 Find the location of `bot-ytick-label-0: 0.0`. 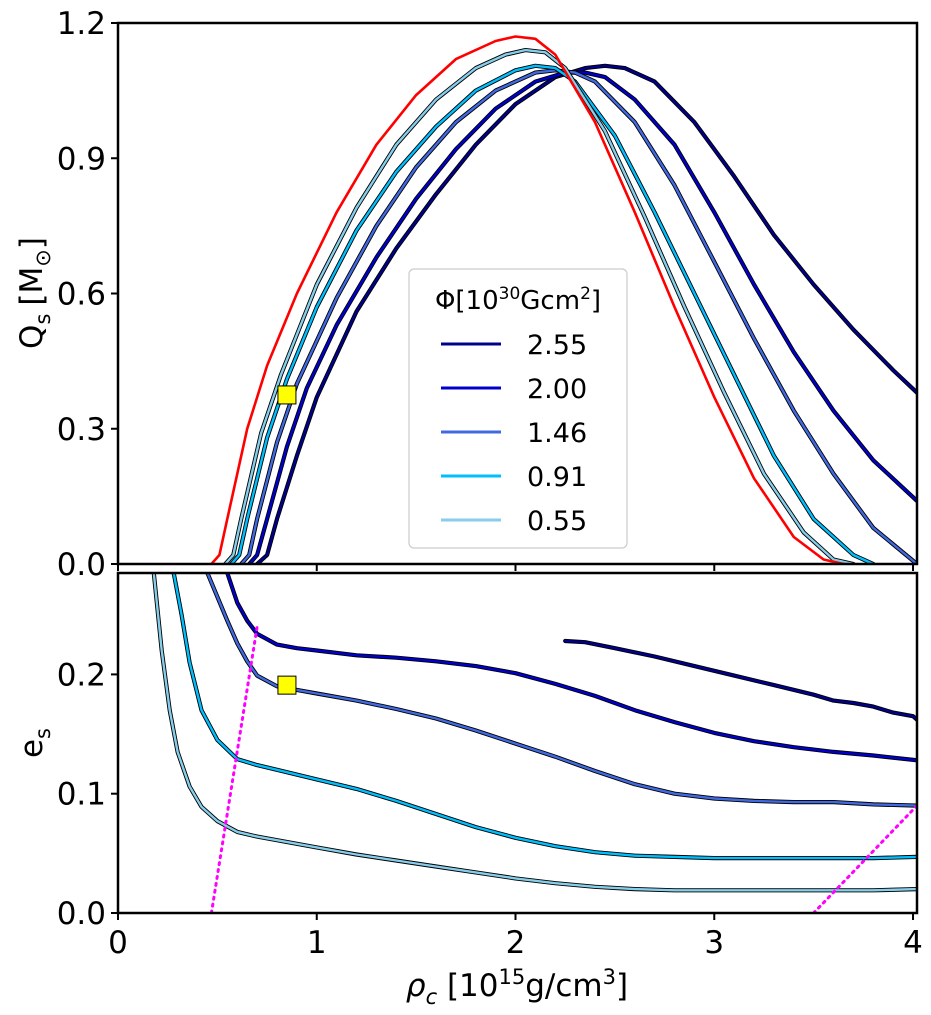

bot-ytick-label-0: 0.0 is located at coordinates (81, 914).